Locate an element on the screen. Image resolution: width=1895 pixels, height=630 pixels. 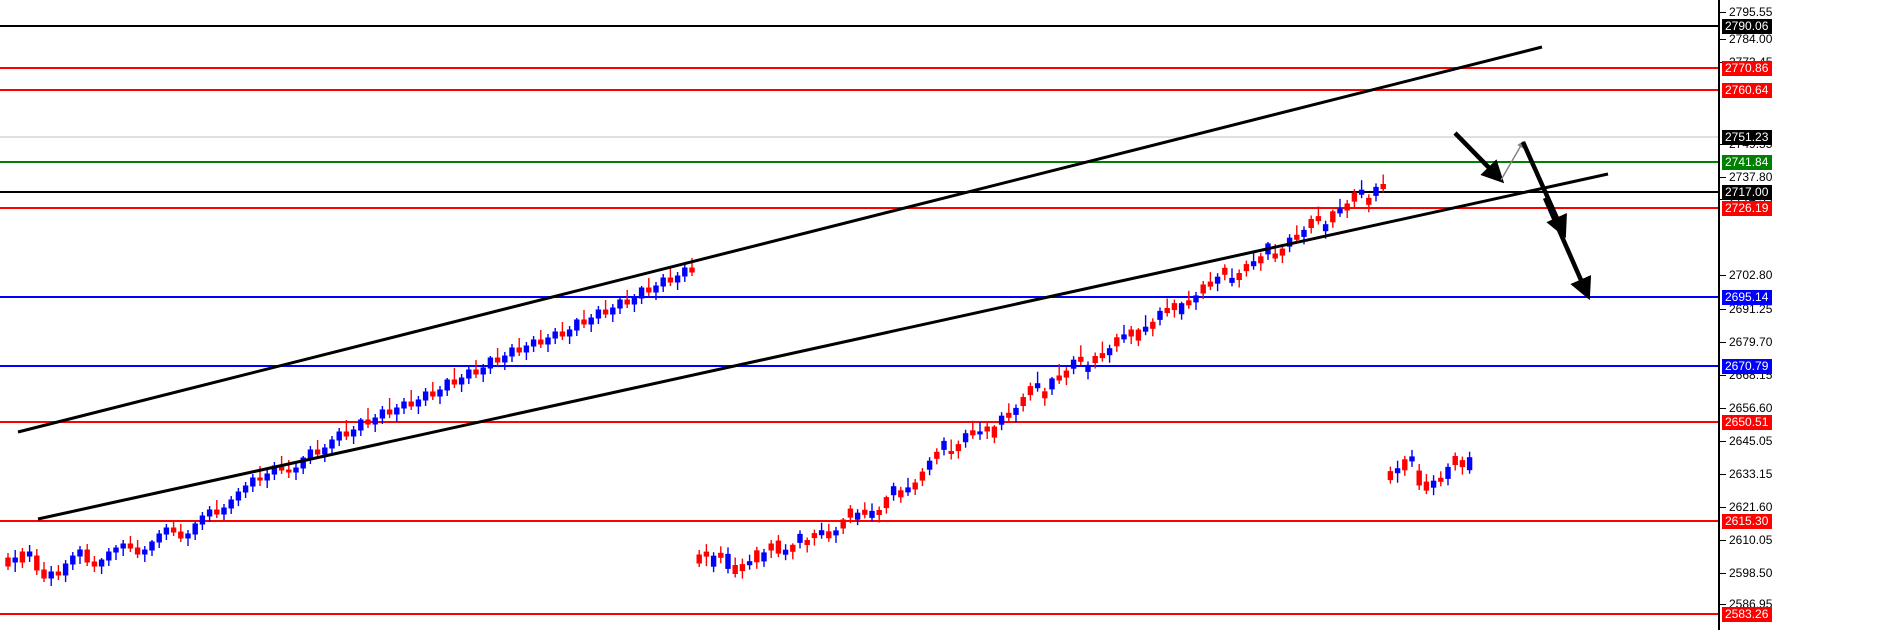
axis-tick-2784.00: 2784.00 is located at coordinates (1746, 39).